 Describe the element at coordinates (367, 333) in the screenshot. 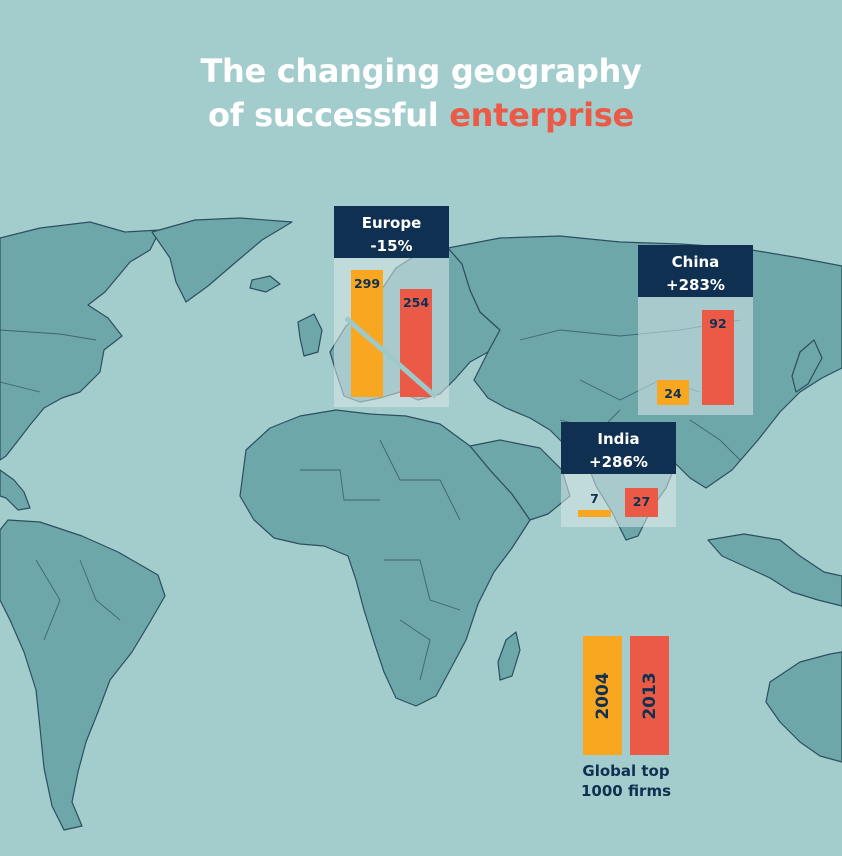

I see `bar-europe-2004: 299` at that location.